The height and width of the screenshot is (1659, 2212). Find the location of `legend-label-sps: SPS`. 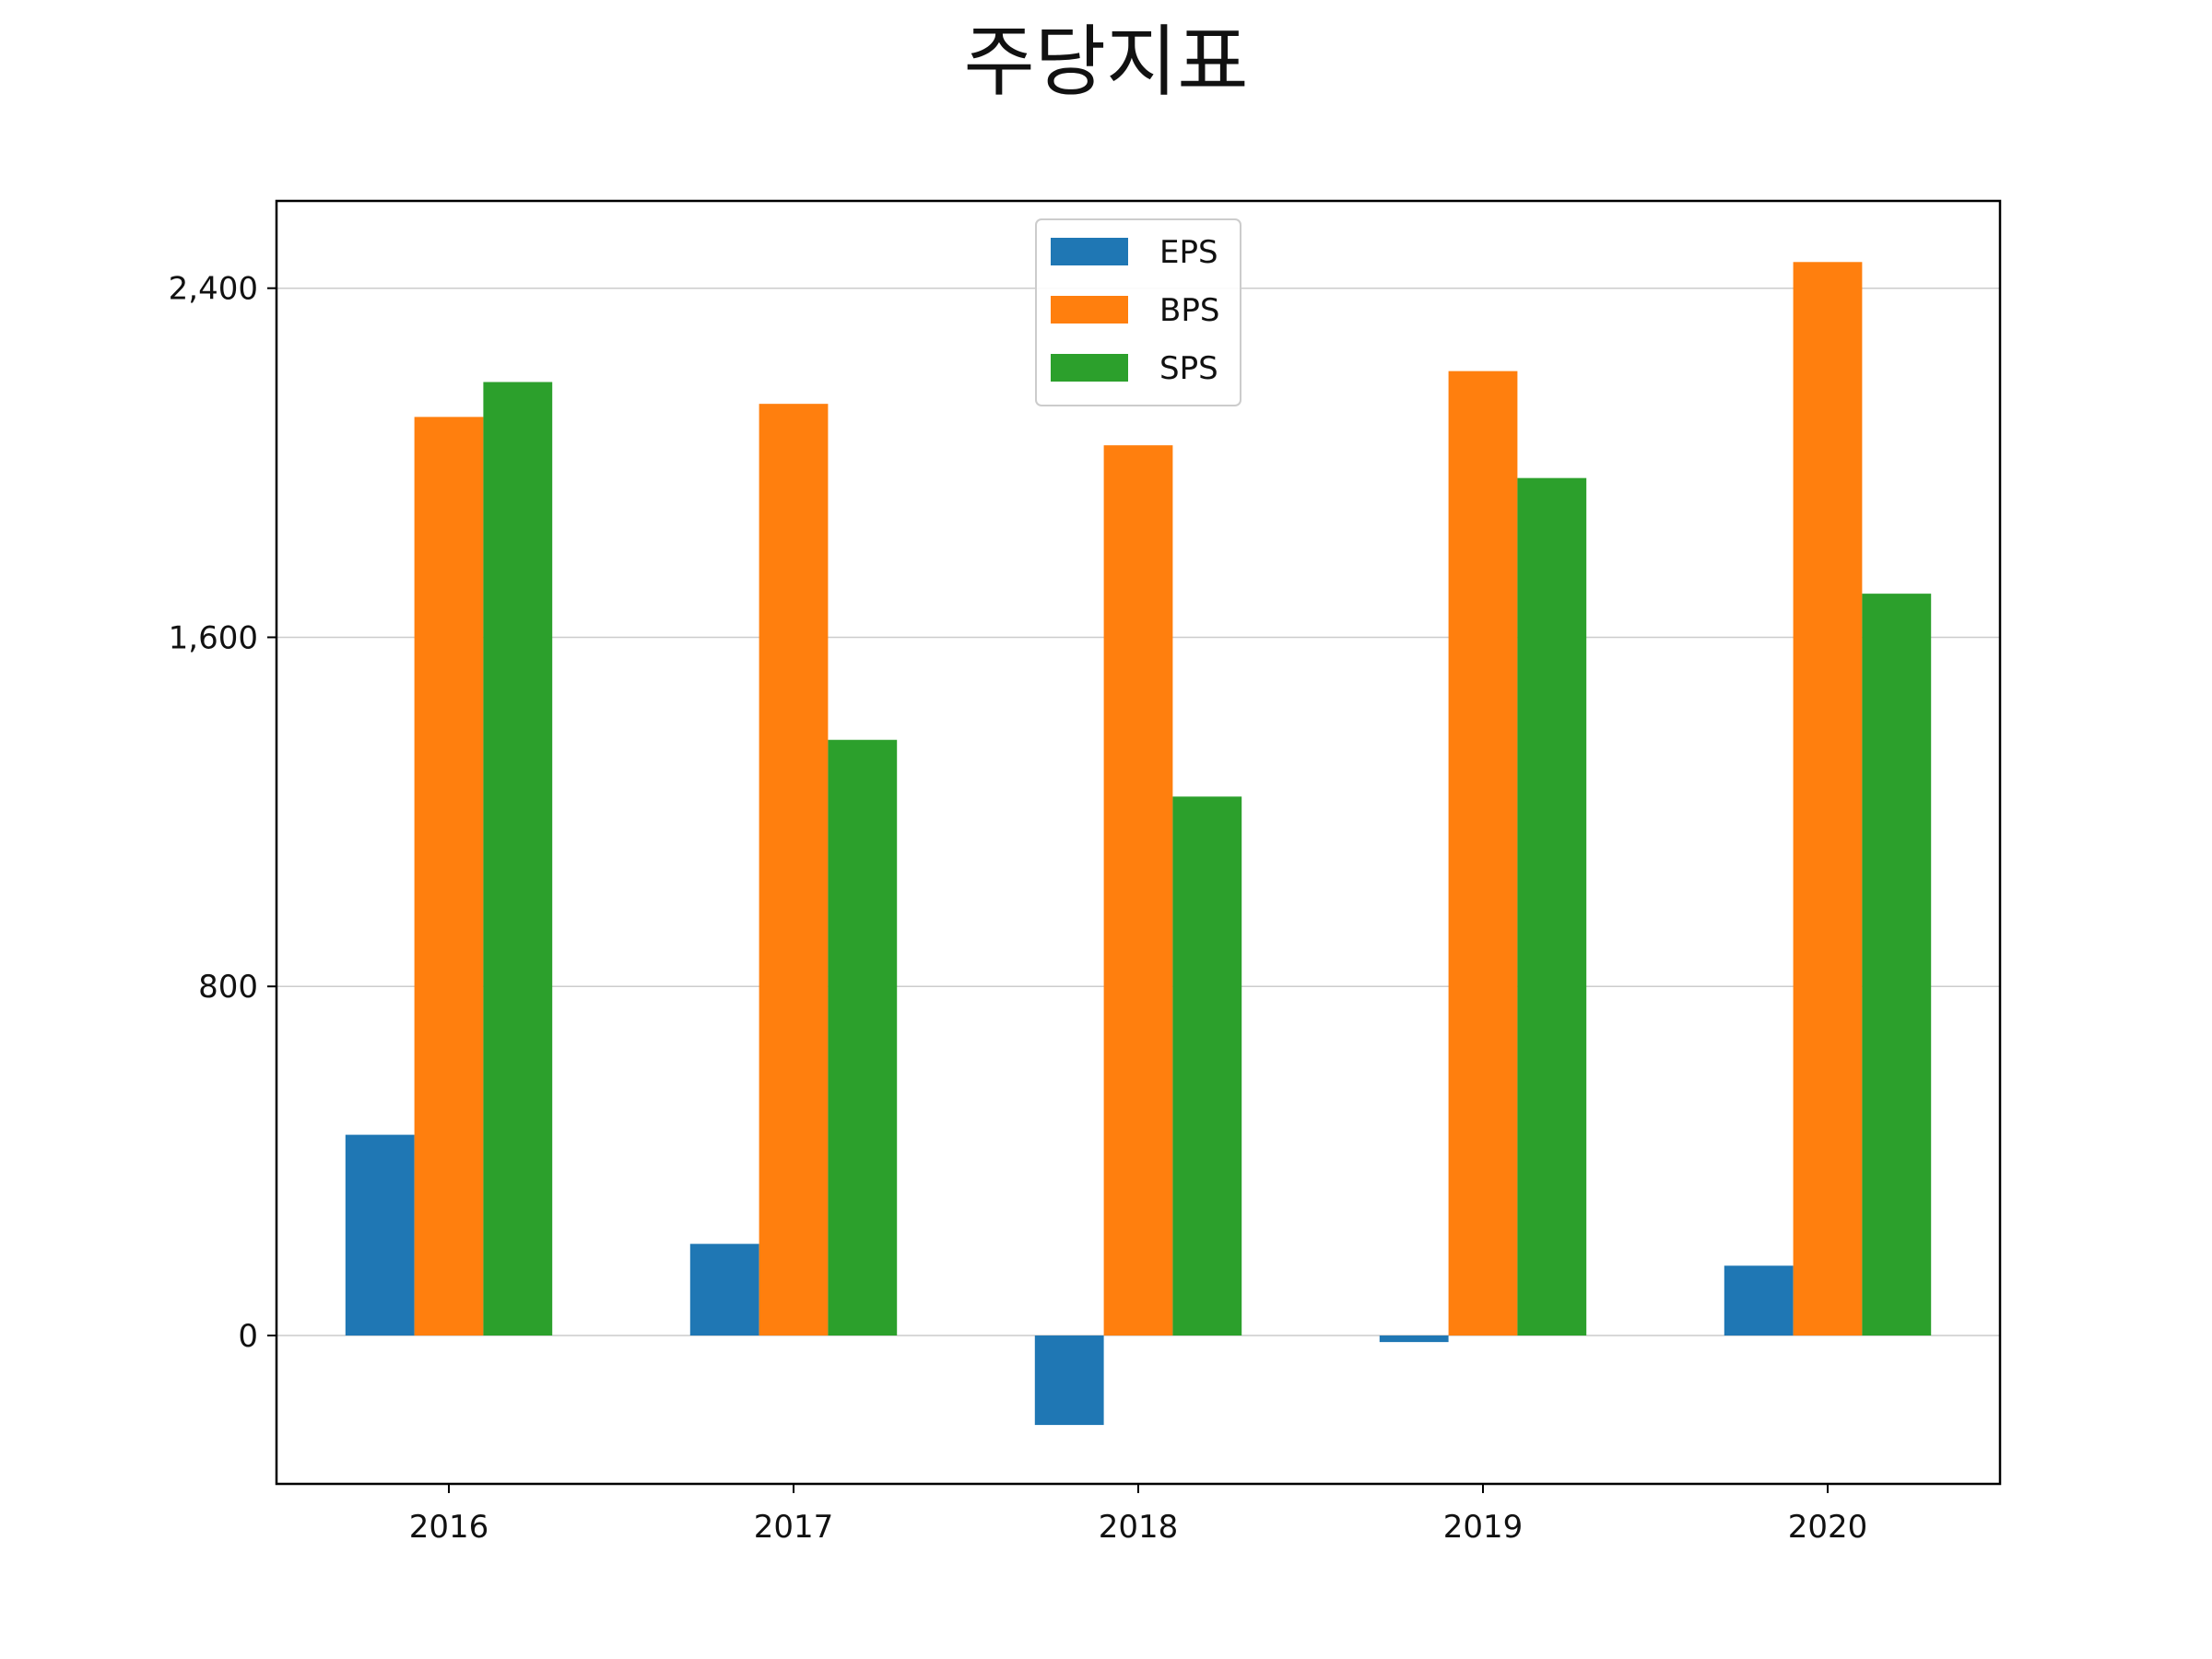

legend-label-sps: SPS is located at coordinates (1188, 368).